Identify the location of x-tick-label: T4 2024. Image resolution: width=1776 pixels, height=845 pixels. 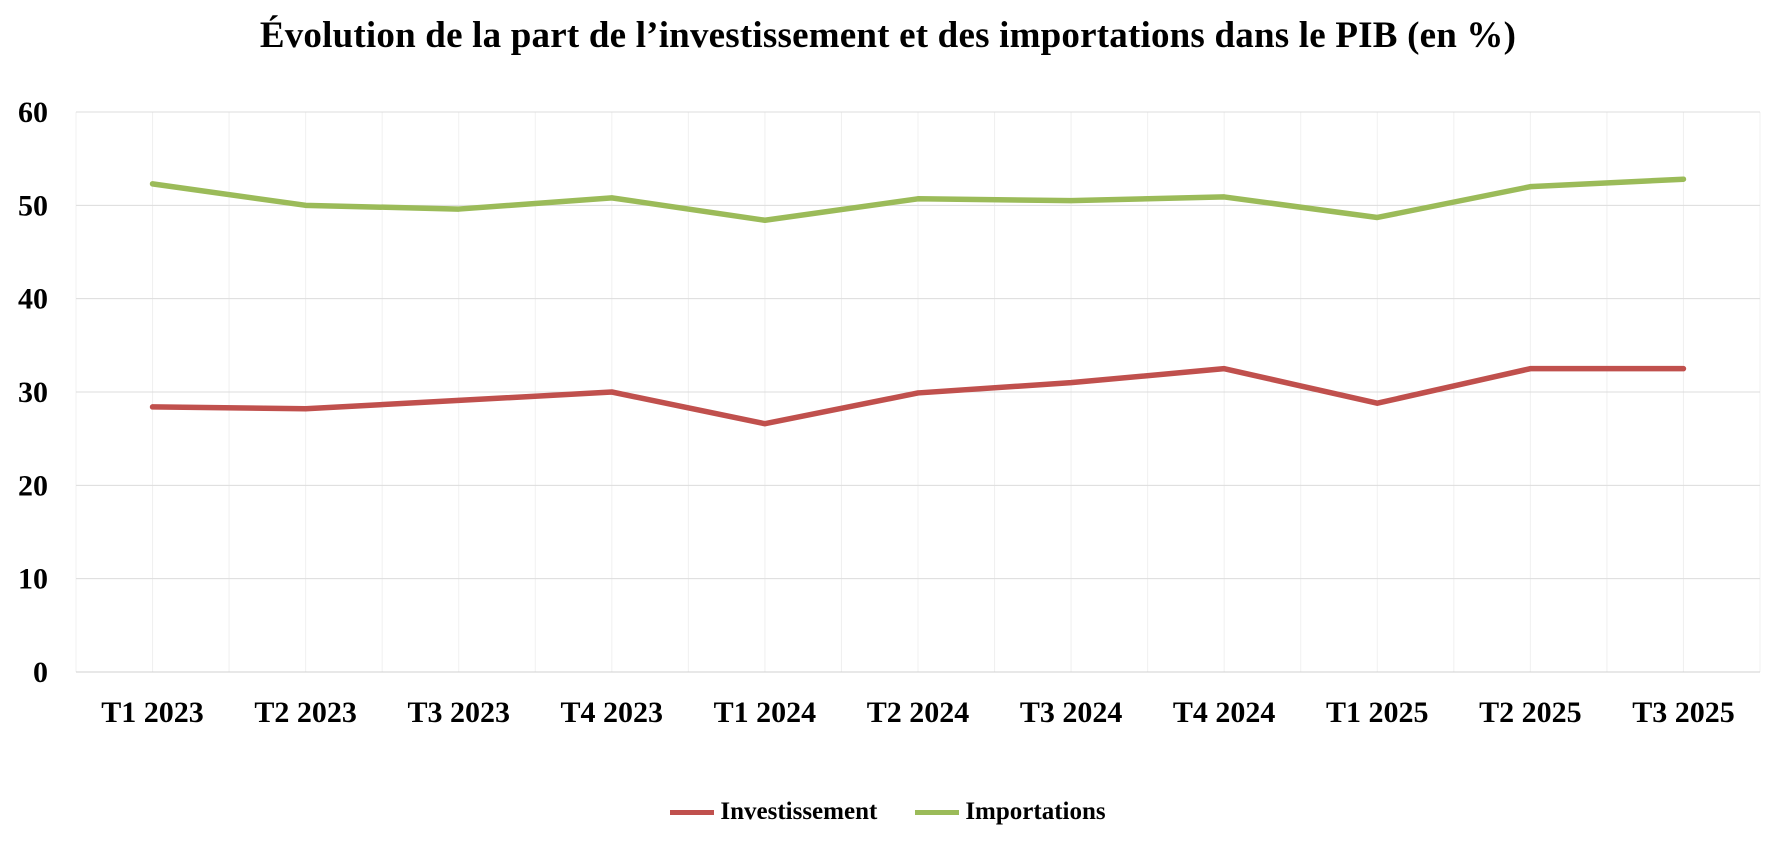
(1224, 712).